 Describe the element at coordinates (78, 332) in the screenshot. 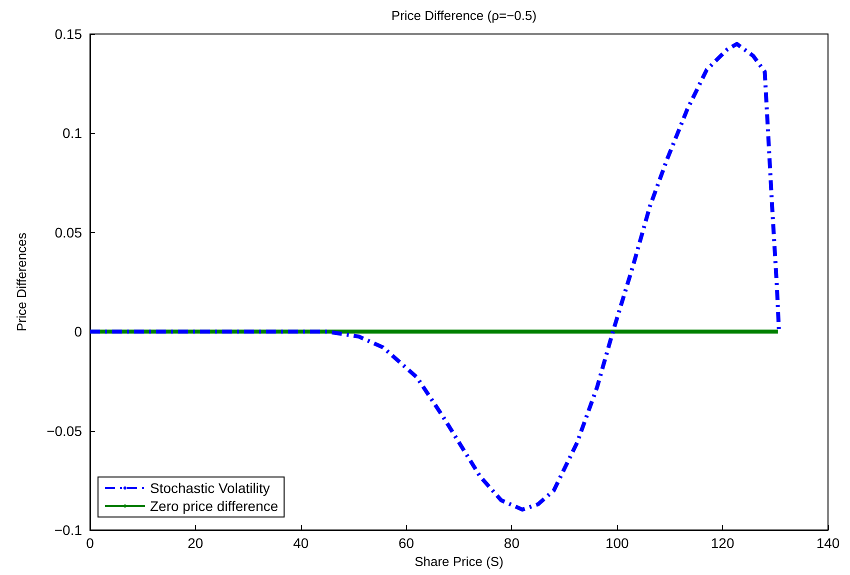

I see `y-tick-label: 0` at that location.